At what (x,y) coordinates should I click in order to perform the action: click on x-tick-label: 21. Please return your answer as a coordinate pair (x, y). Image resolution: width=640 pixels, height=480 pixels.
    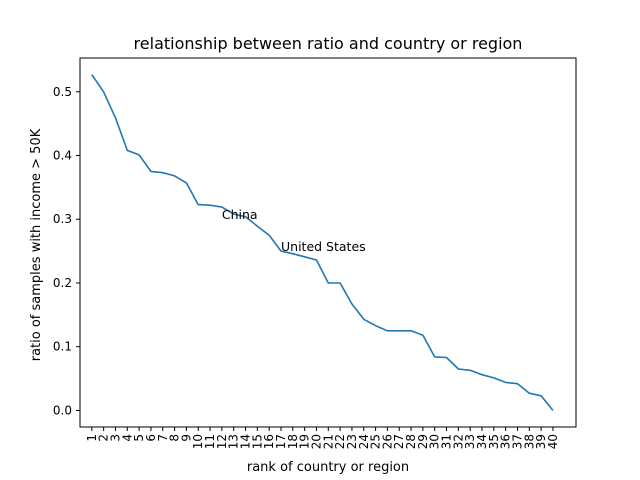
    Looking at the image, I should click on (328, 441).